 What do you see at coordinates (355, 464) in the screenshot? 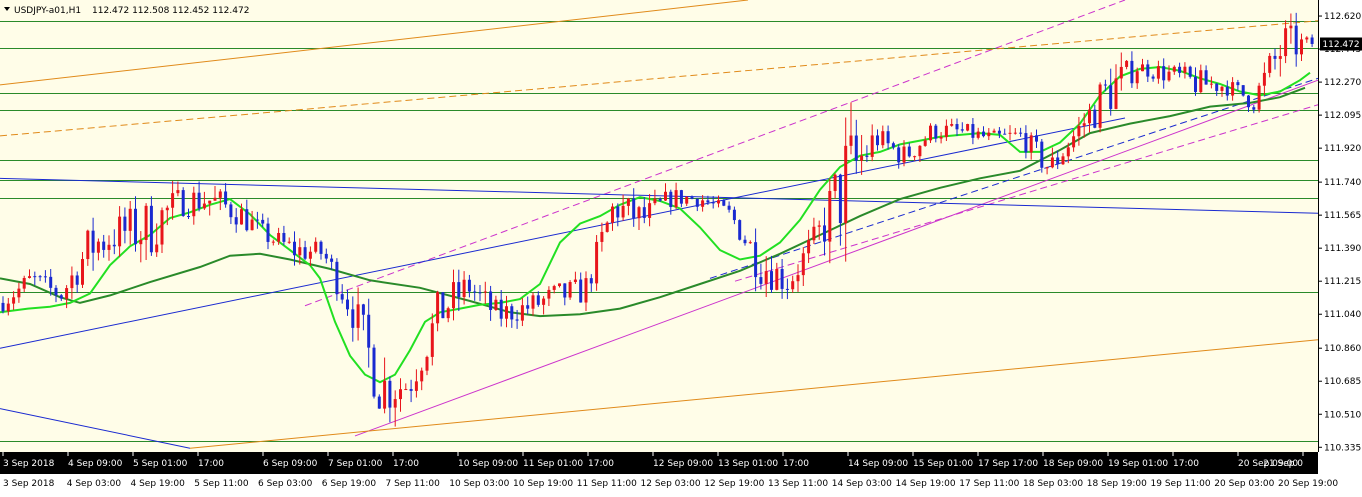
I see `time-tick-label: 7 Sep 01:00` at bounding box center [355, 464].